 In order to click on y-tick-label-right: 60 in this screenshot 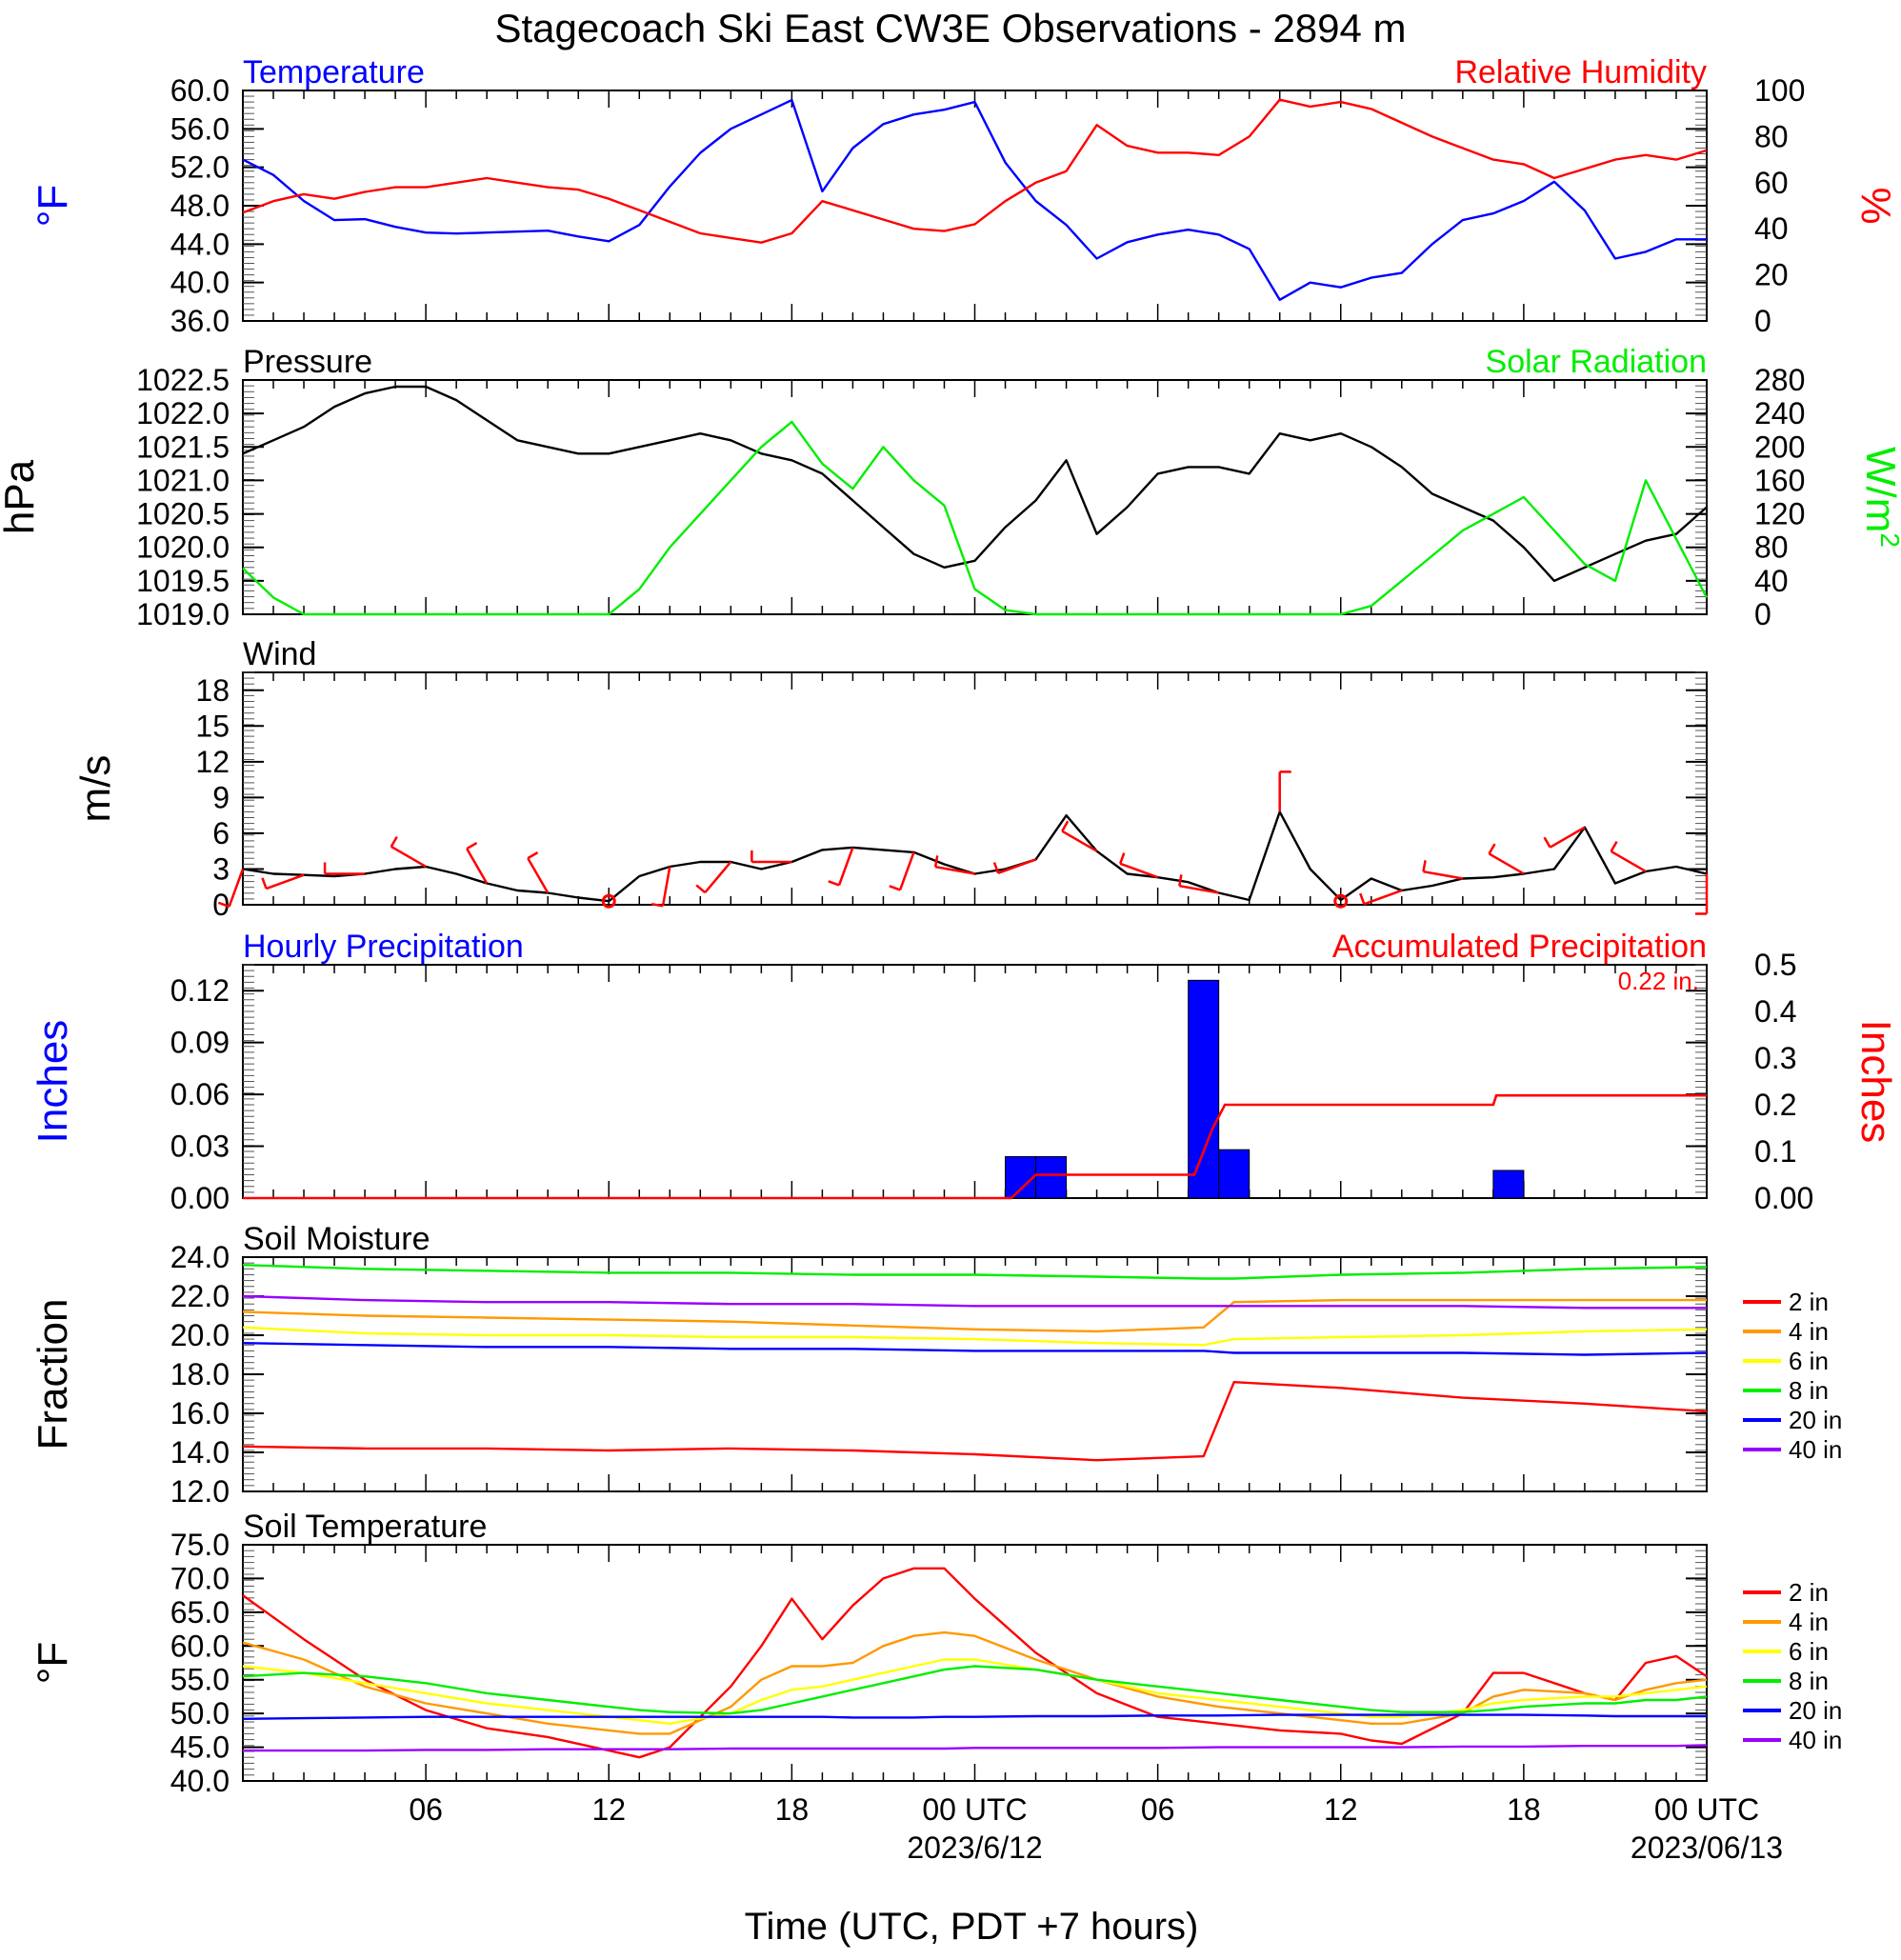, I will do `click(1771, 183)`.